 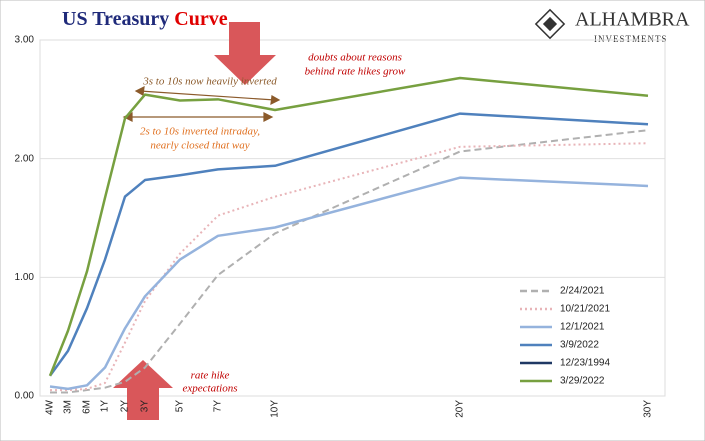 What do you see at coordinates (145, 406) in the screenshot?
I see `x-tick-label: 3Y` at bounding box center [145, 406].